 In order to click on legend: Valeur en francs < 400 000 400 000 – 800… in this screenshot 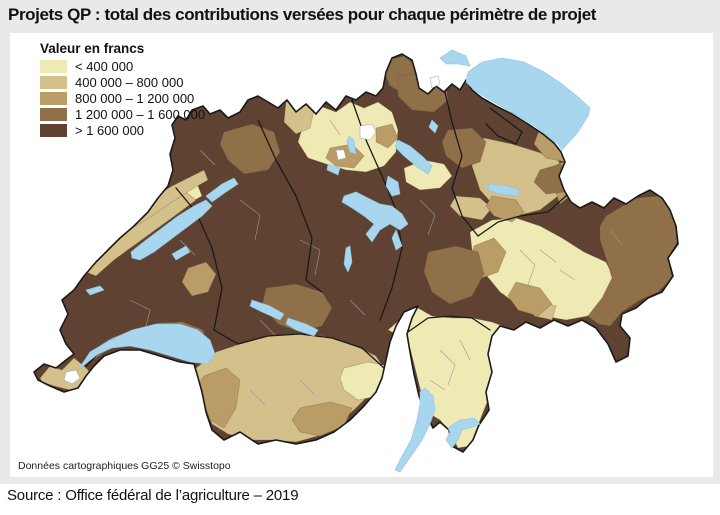, I will do `click(122, 90)`.